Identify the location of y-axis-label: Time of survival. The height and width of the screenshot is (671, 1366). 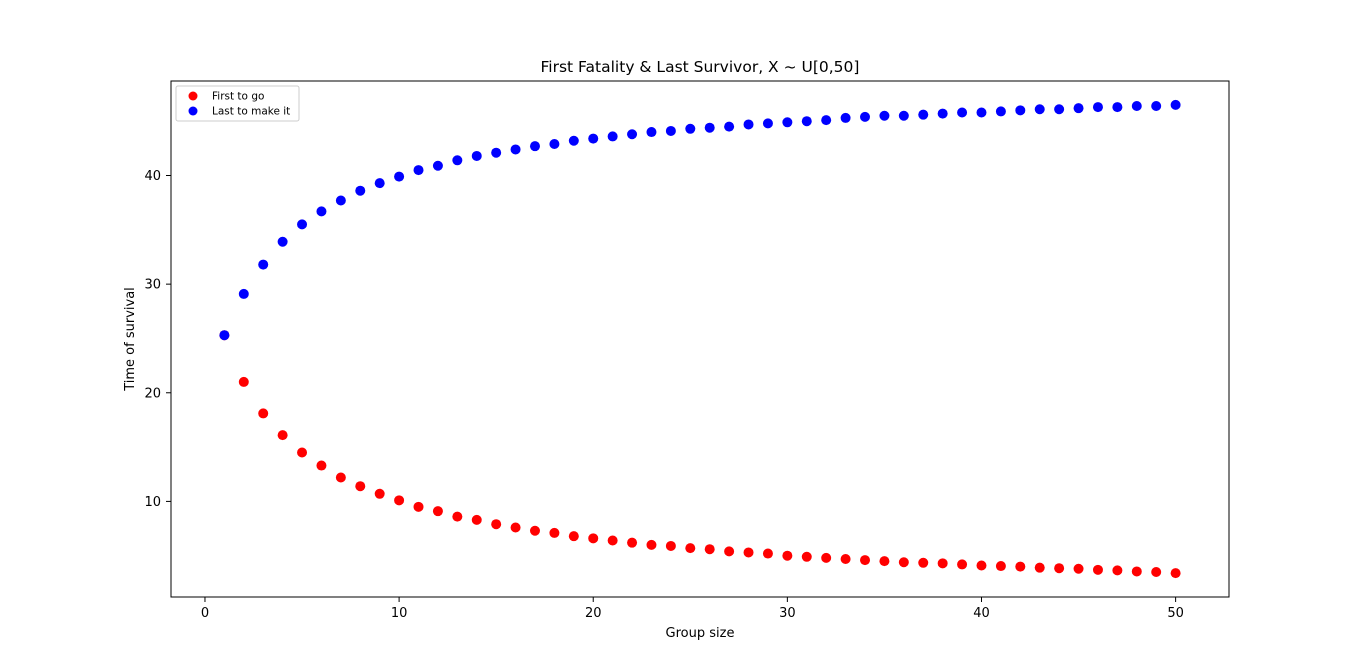
(130, 339).